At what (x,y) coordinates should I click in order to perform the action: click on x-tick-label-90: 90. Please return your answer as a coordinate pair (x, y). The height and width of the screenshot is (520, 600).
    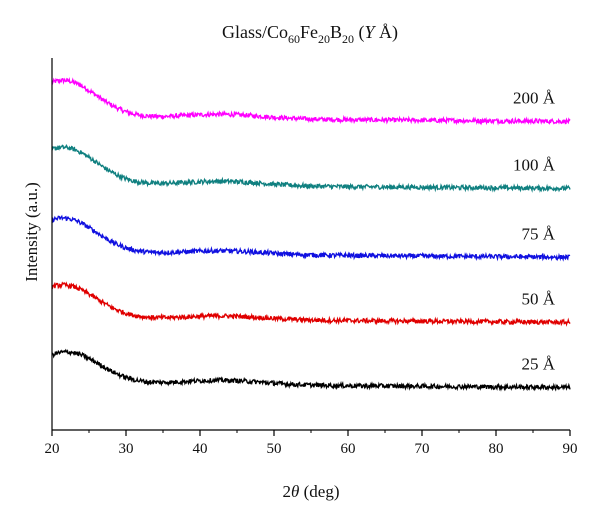
    Looking at the image, I should click on (570, 449).